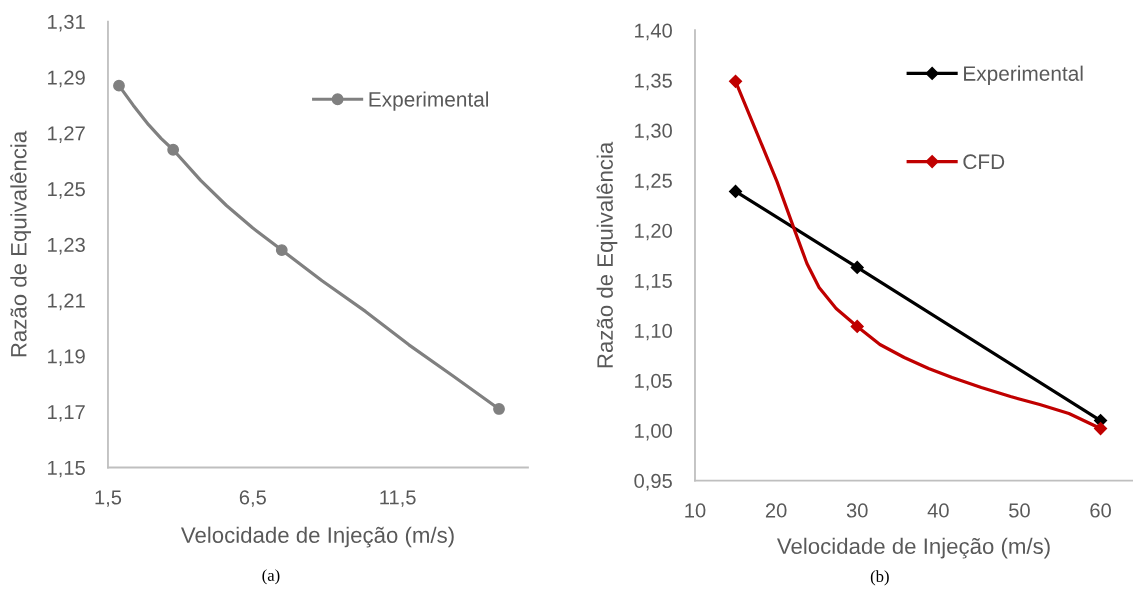 This screenshot has height=591, width=1133. Describe the element at coordinates (252, 498) in the screenshot. I see `x-tick-label: 6,5` at that location.